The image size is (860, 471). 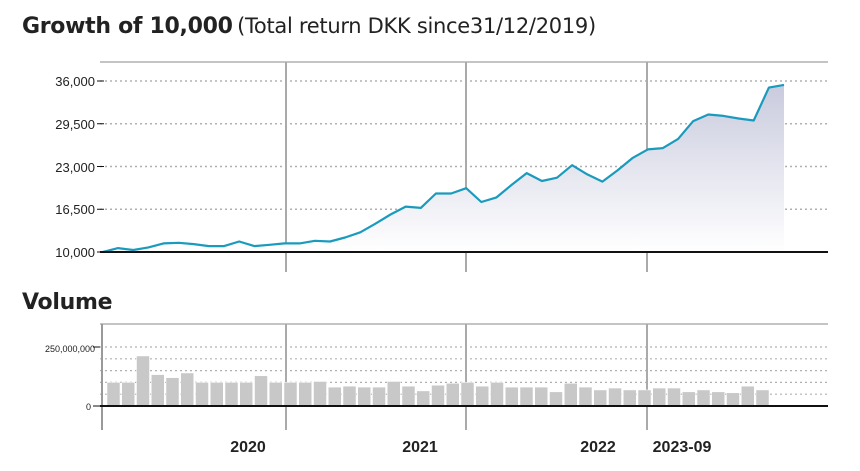 I want to click on volume-ytick-label: 250,000,000, so click(x=70, y=349).